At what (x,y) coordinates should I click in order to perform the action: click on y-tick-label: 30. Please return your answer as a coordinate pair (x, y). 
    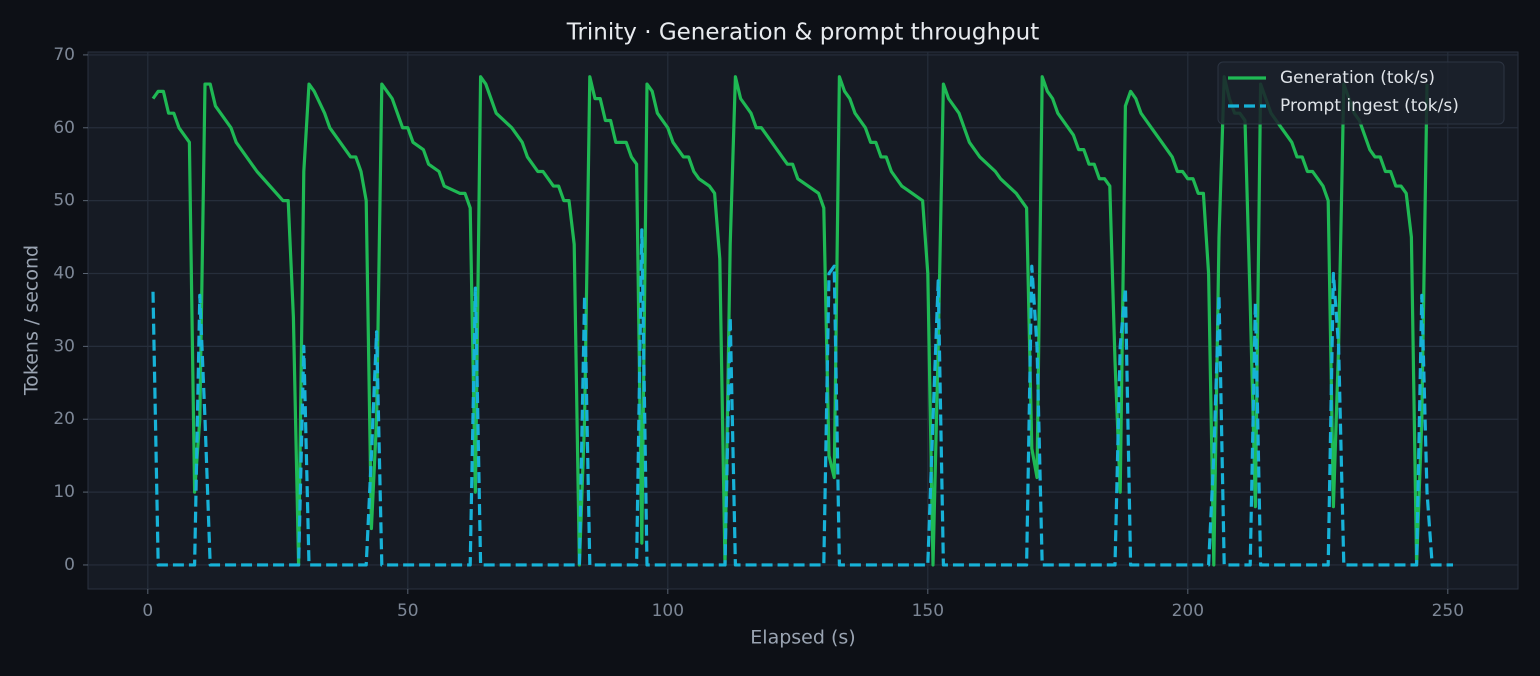
    Looking at the image, I should click on (64, 346).